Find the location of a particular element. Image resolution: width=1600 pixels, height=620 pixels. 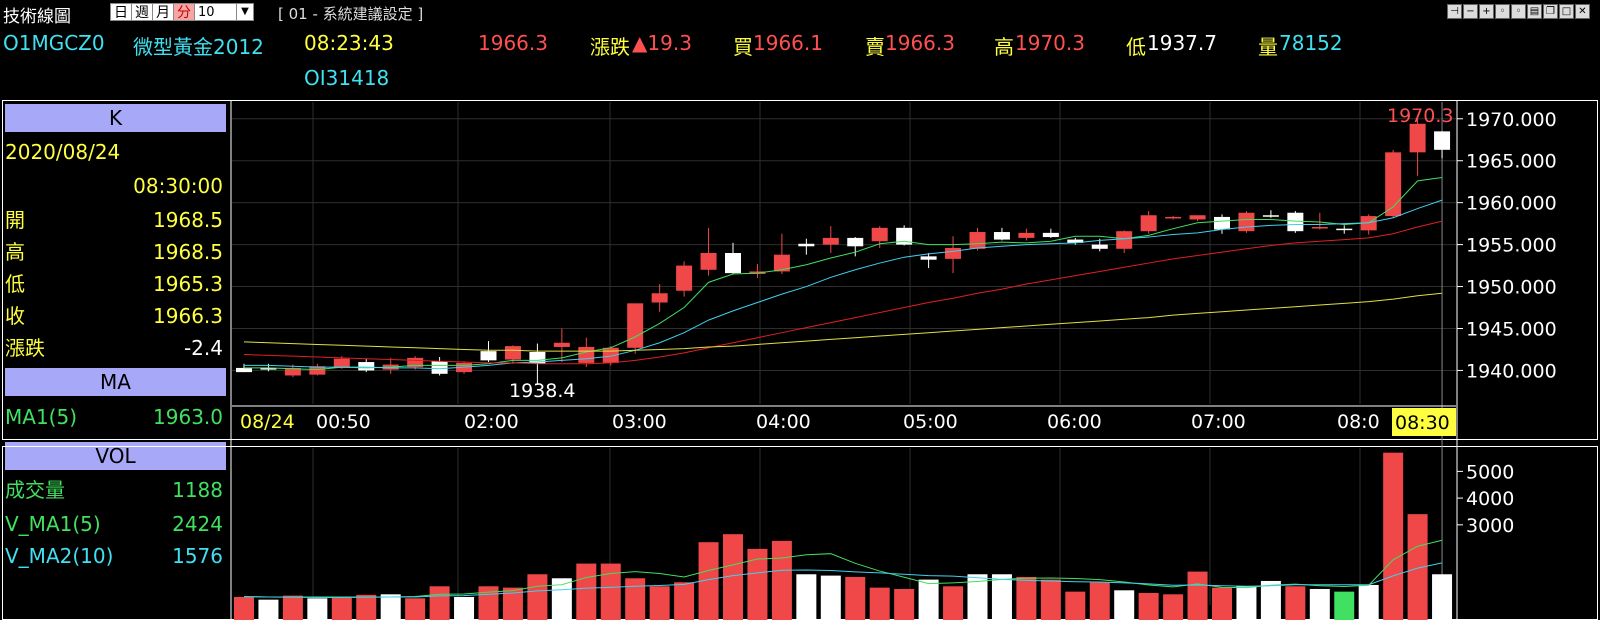

period-week-button: 週 is located at coordinates (142, 12).